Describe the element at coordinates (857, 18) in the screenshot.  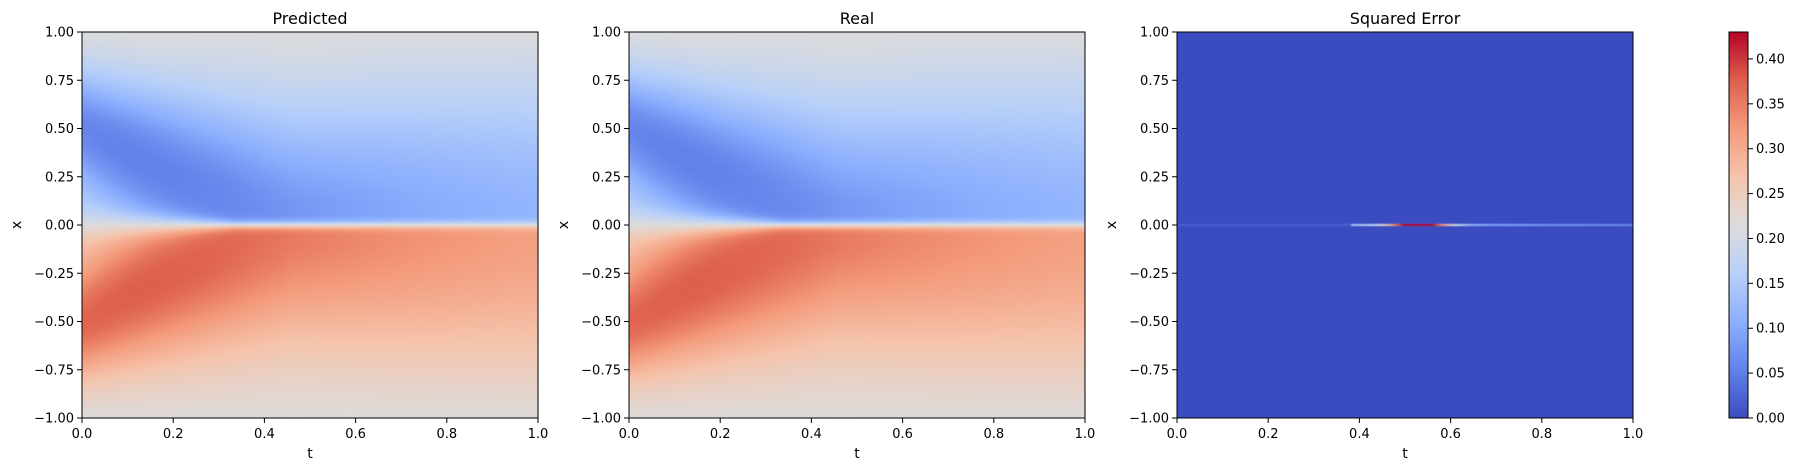
I see `panel-title: Real` at that location.